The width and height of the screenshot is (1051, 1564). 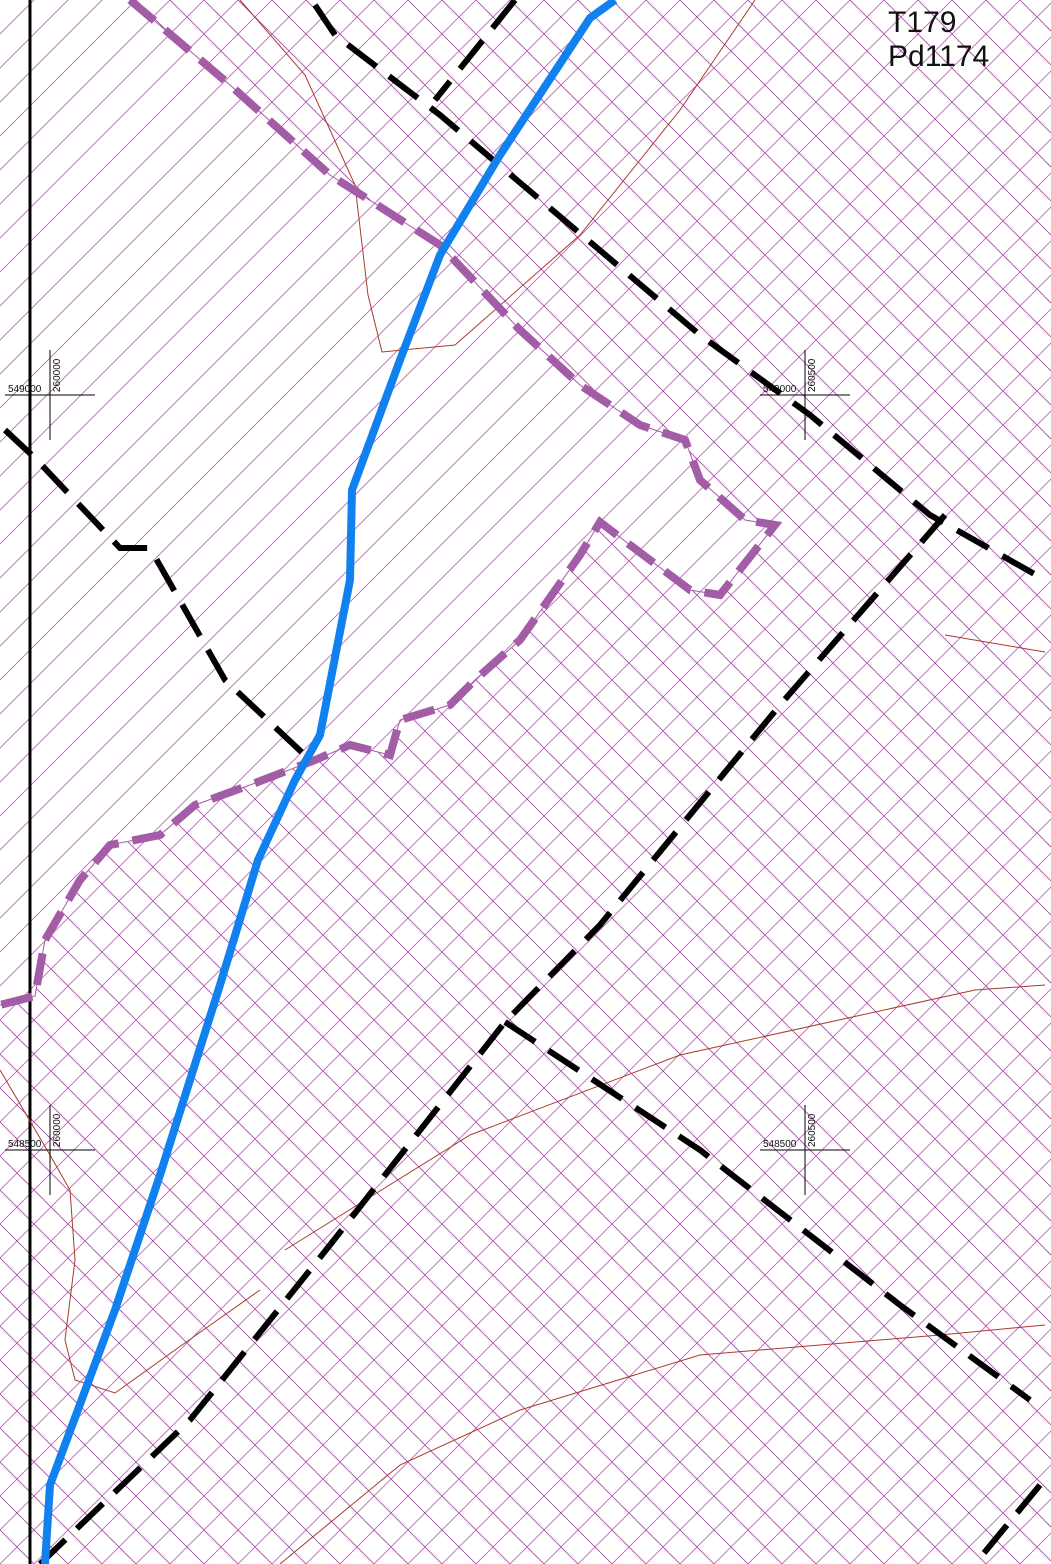 What do you see at coordinates (805, 1150) in the screenshot?
I see `grid-tick: 548500 260500` at bounding box center [805, 1150].